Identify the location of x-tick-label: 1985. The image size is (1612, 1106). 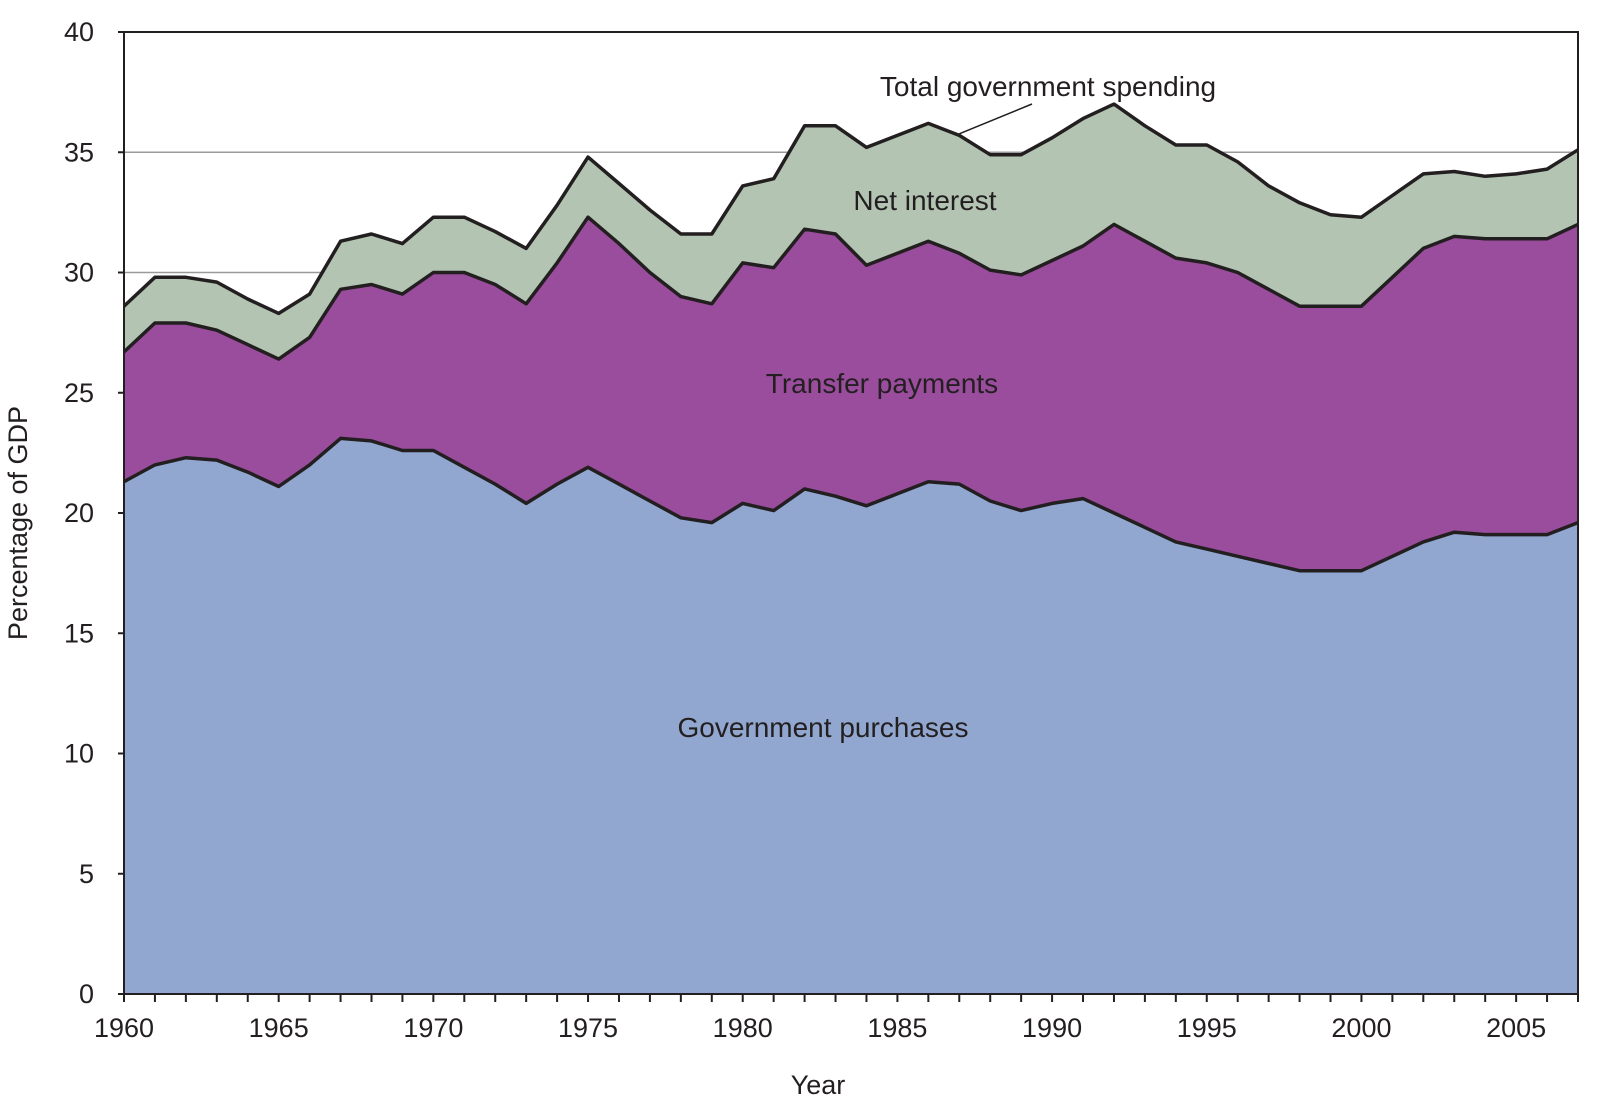
(897, 1028).